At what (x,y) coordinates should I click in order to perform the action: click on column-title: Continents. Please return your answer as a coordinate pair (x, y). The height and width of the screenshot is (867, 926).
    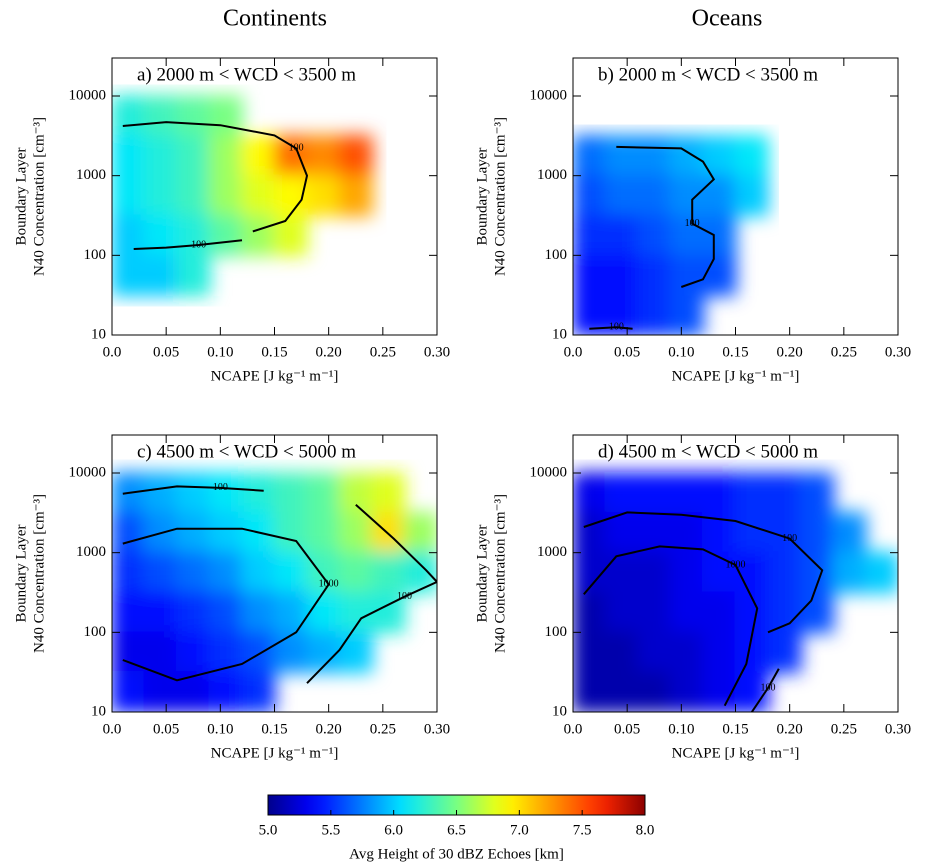
    Looking at the image, I should click on (275, 19).